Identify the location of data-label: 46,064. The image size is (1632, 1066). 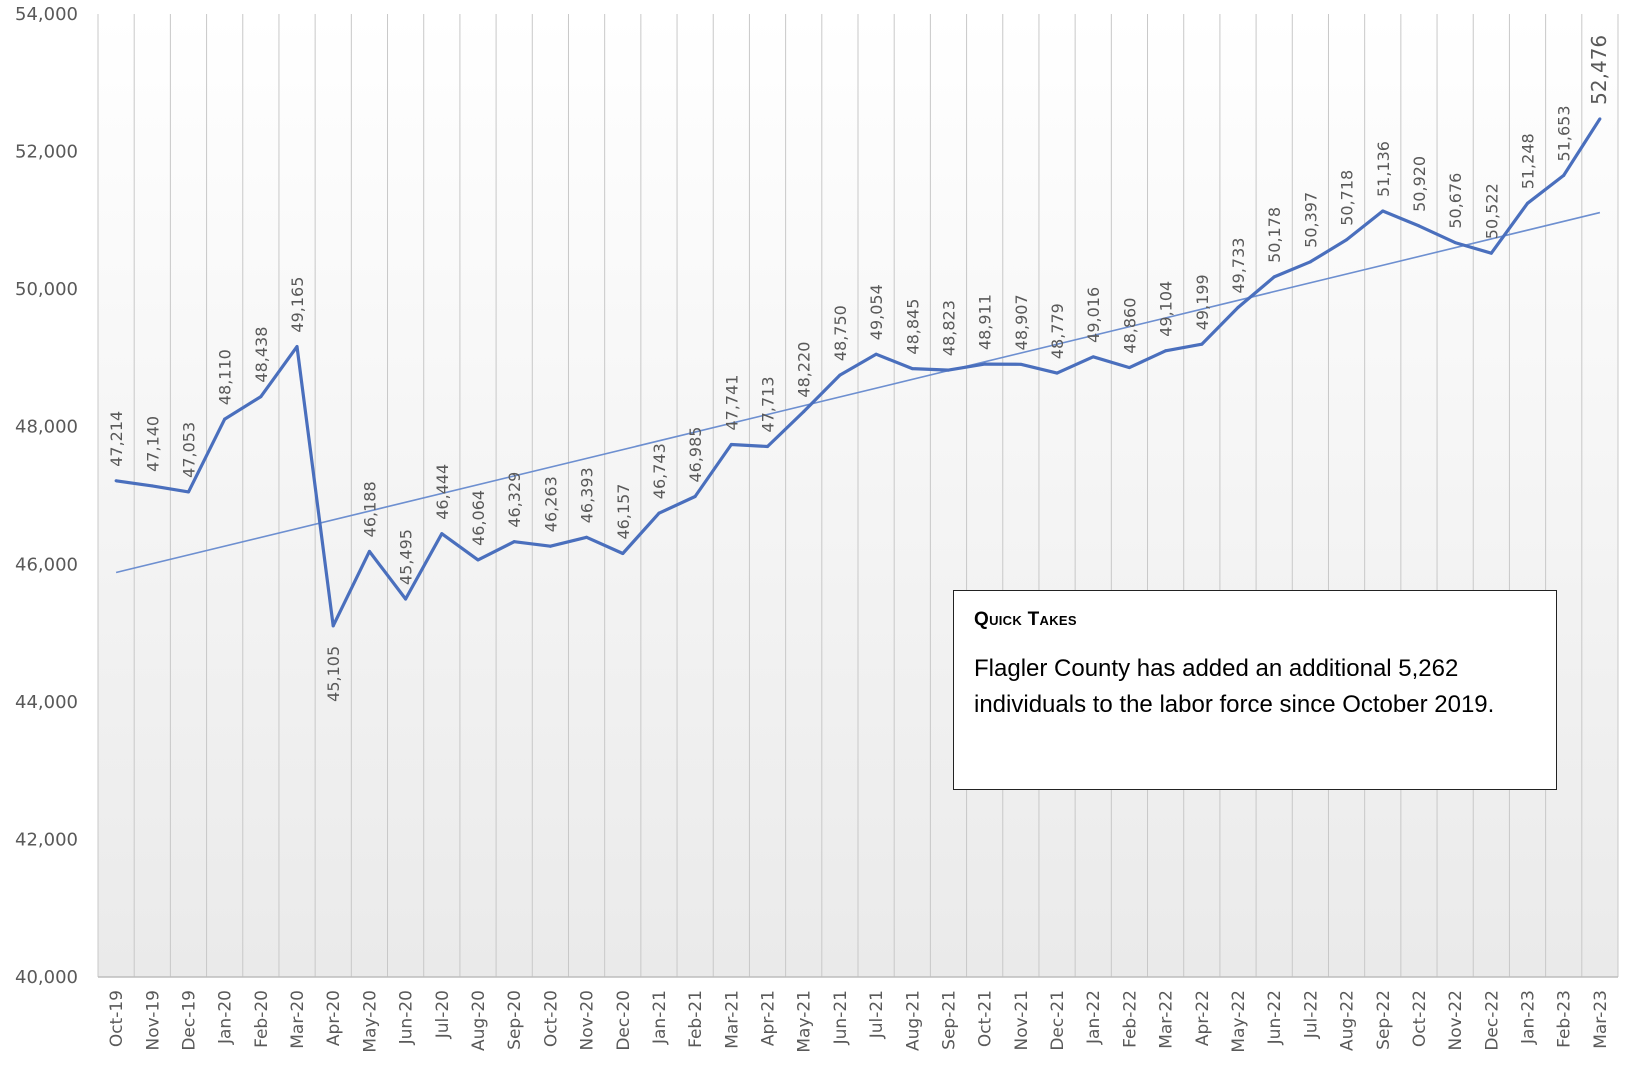
(478, 518).